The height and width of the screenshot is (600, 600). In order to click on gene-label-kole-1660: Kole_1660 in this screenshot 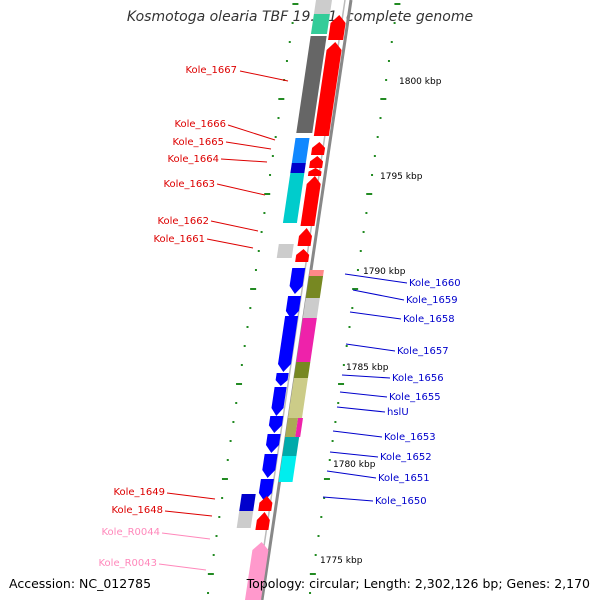, I will do `click(435, 283)`.